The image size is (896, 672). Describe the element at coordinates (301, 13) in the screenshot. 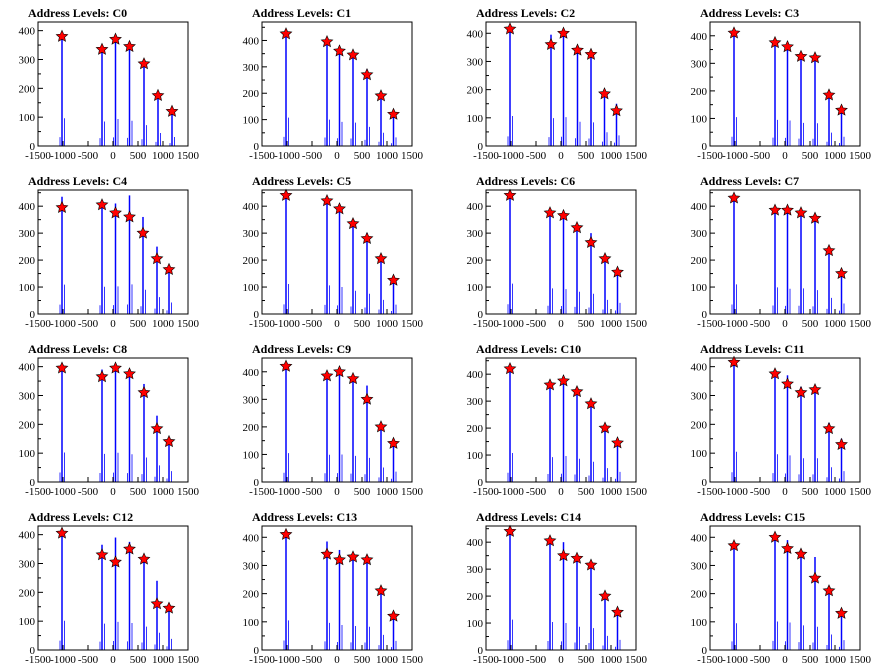

I see `panel-title: Address Levels: C1` at that location.